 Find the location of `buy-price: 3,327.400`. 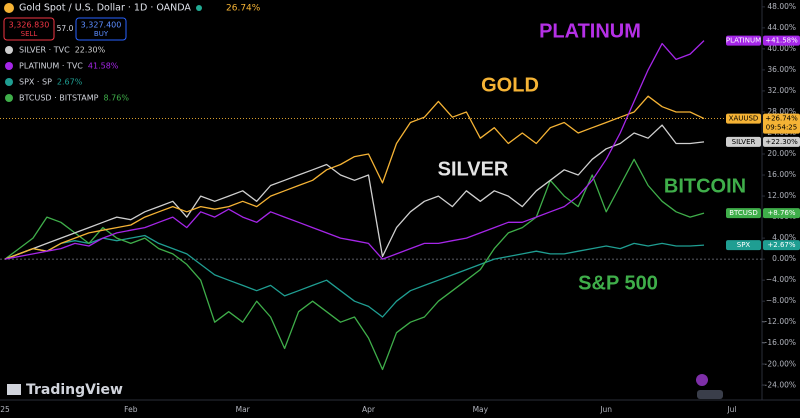

buy-price: 3,327.400 is located at coordinates (101, 25).